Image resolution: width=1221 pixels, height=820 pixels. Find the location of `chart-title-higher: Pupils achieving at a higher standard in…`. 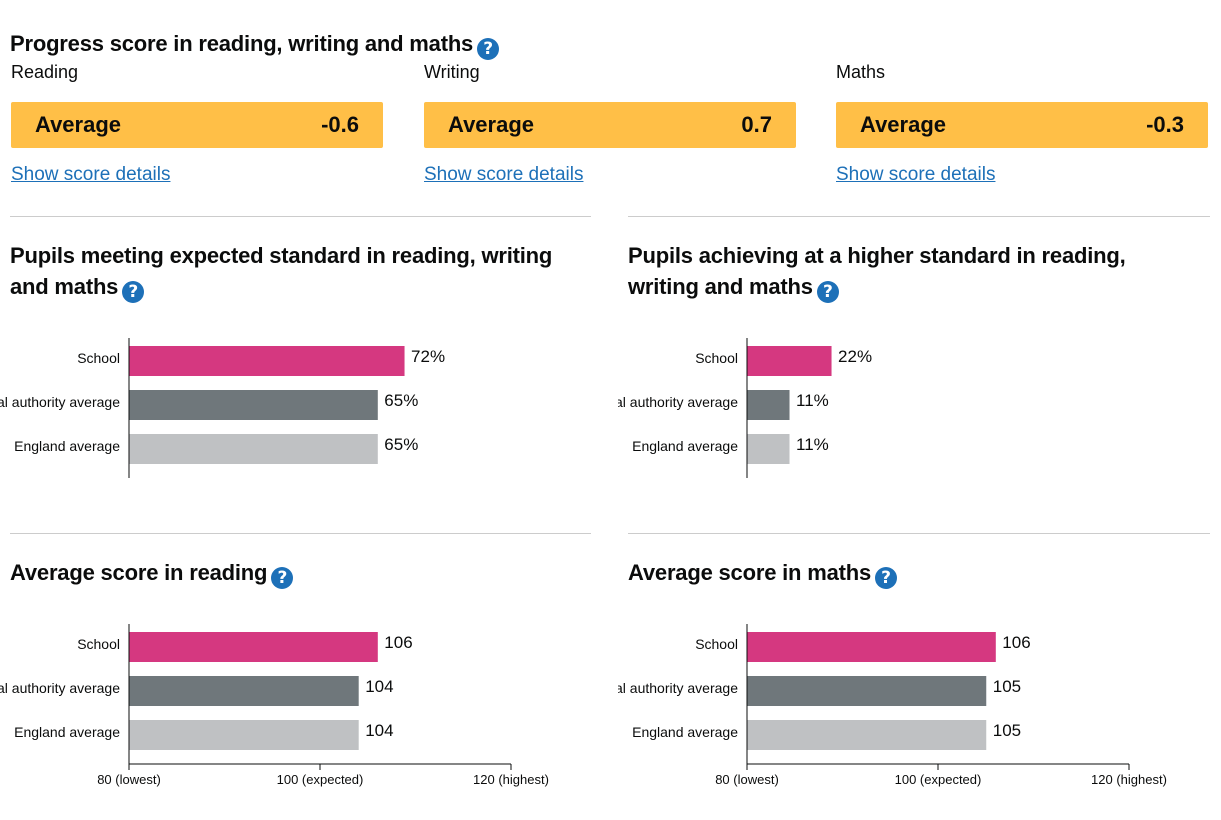

chart-title-higher: Pupils achieving at a higher standard in… is located at coordinates (898, 271).